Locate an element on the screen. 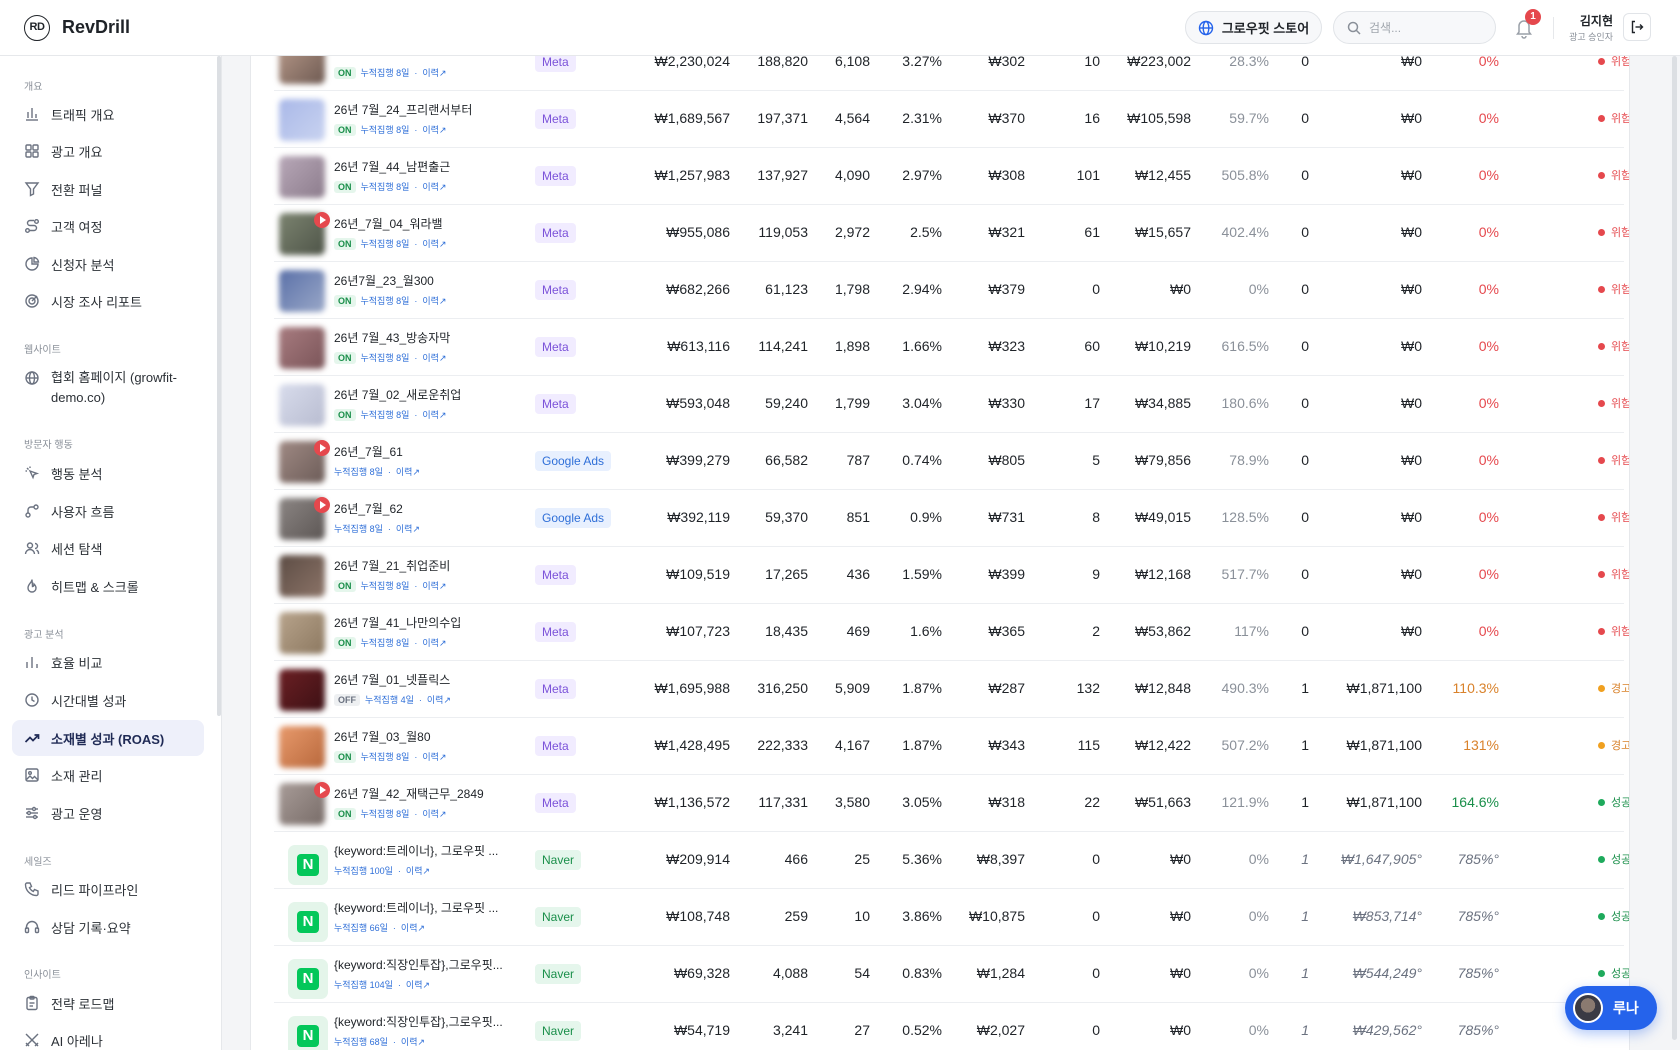 The image size is (1680, 1050). sidebar-item-behavior-analysis: 행동 분석 is located at coordinates (108, 473).